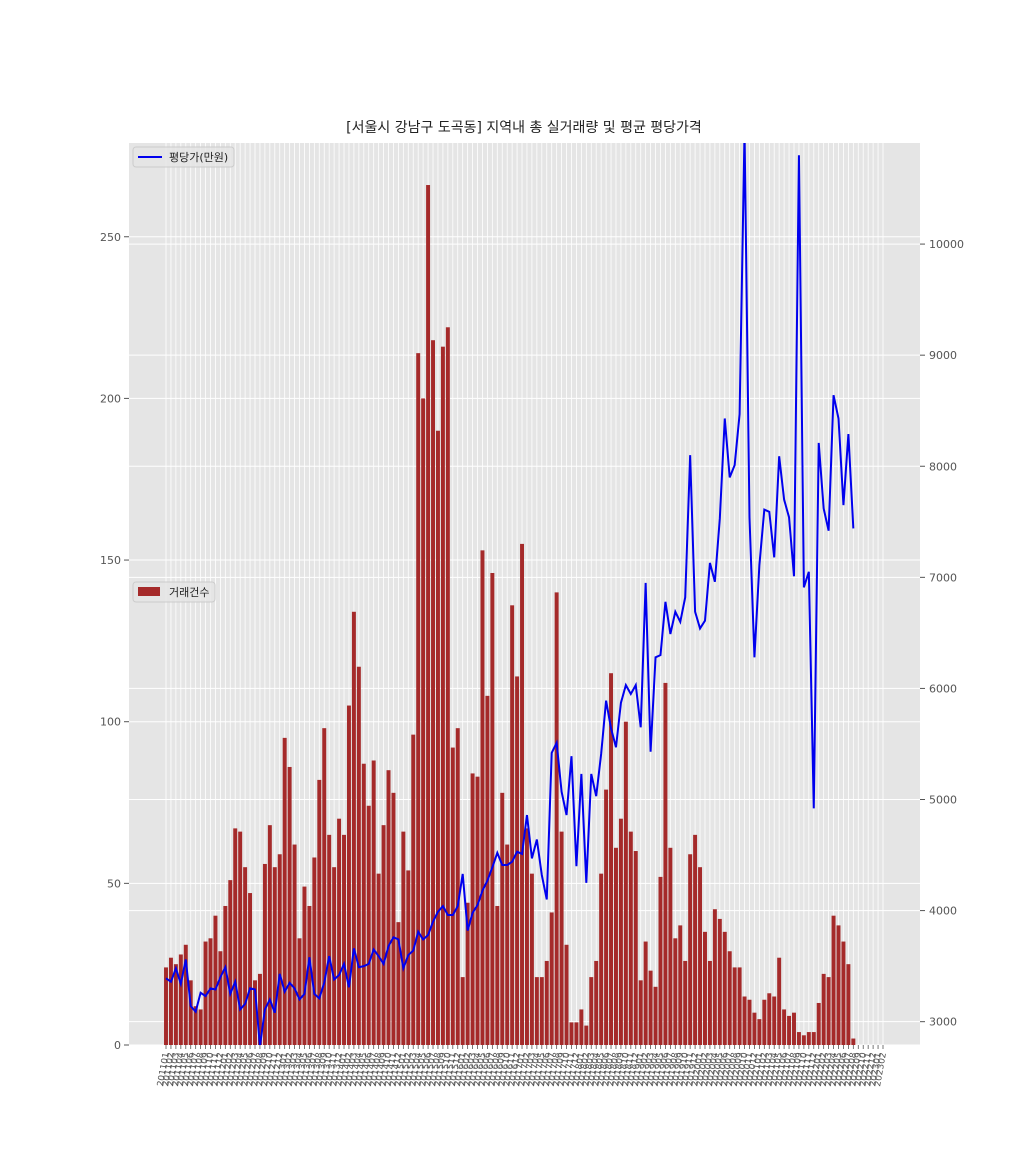 The height and width of the screenshot is (1173, 1024). I want to click on legend-price: 평당가(만원), so click(183, 157).